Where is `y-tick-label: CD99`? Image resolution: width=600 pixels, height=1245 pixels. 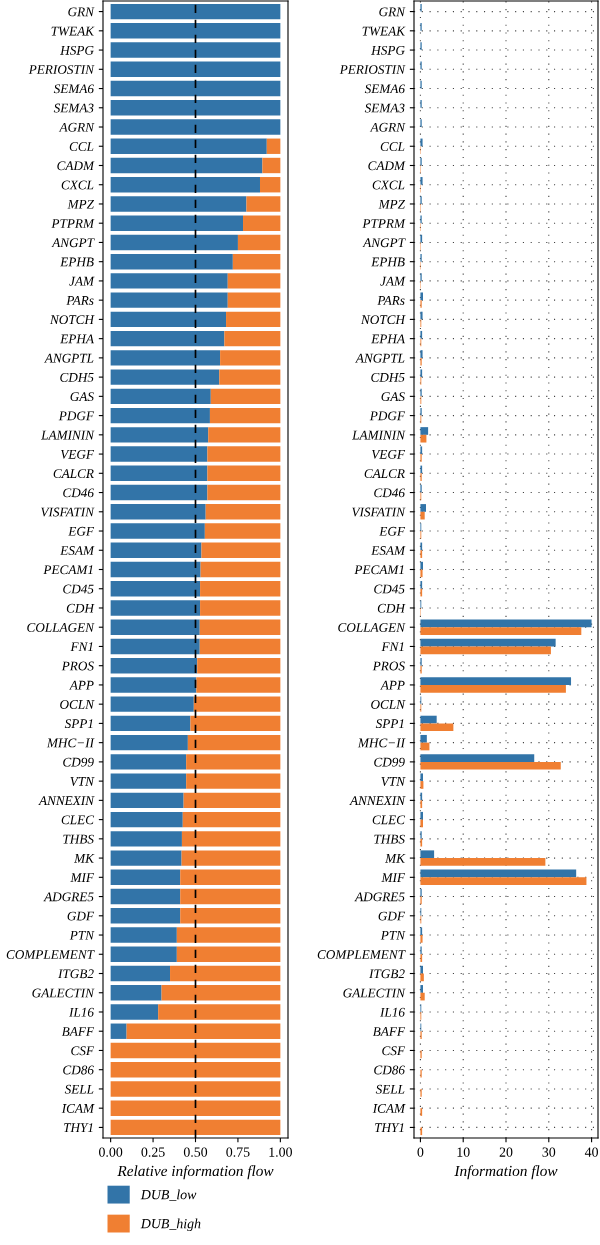 y-tick-label: CD99 is located at coordinates (78, 762).